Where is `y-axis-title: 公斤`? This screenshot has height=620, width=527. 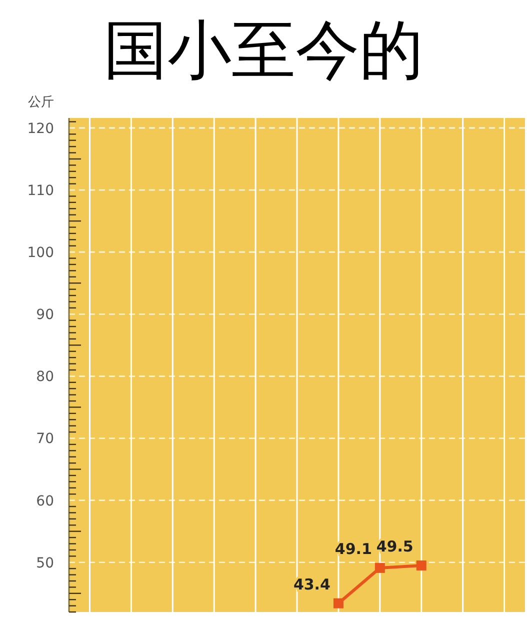
y-axis-title: 公斤 is located at coordinates (41, 102).